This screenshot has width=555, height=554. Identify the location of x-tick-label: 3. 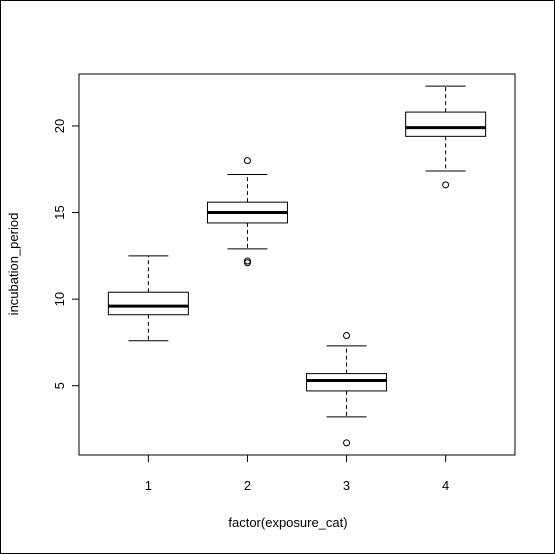
(346, 485).